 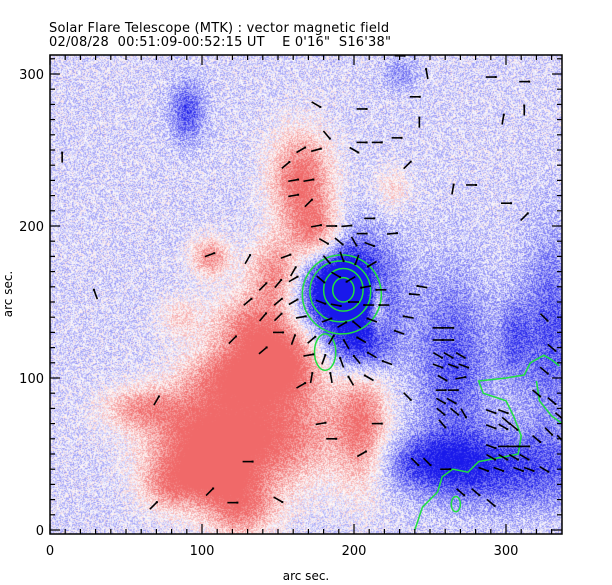 What do you see at coordinates (506, 551) in the screenshot?
I see `x-tick-label: 300` at bounding box center [506, 551].